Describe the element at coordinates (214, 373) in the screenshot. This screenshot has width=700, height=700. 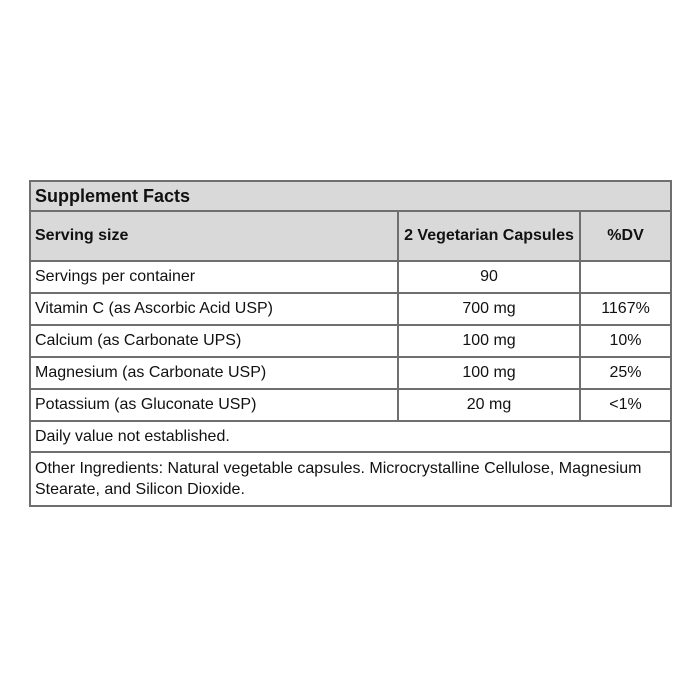
I see `nutrient-name: Magnesium (as Carbonate USP)` at that location.